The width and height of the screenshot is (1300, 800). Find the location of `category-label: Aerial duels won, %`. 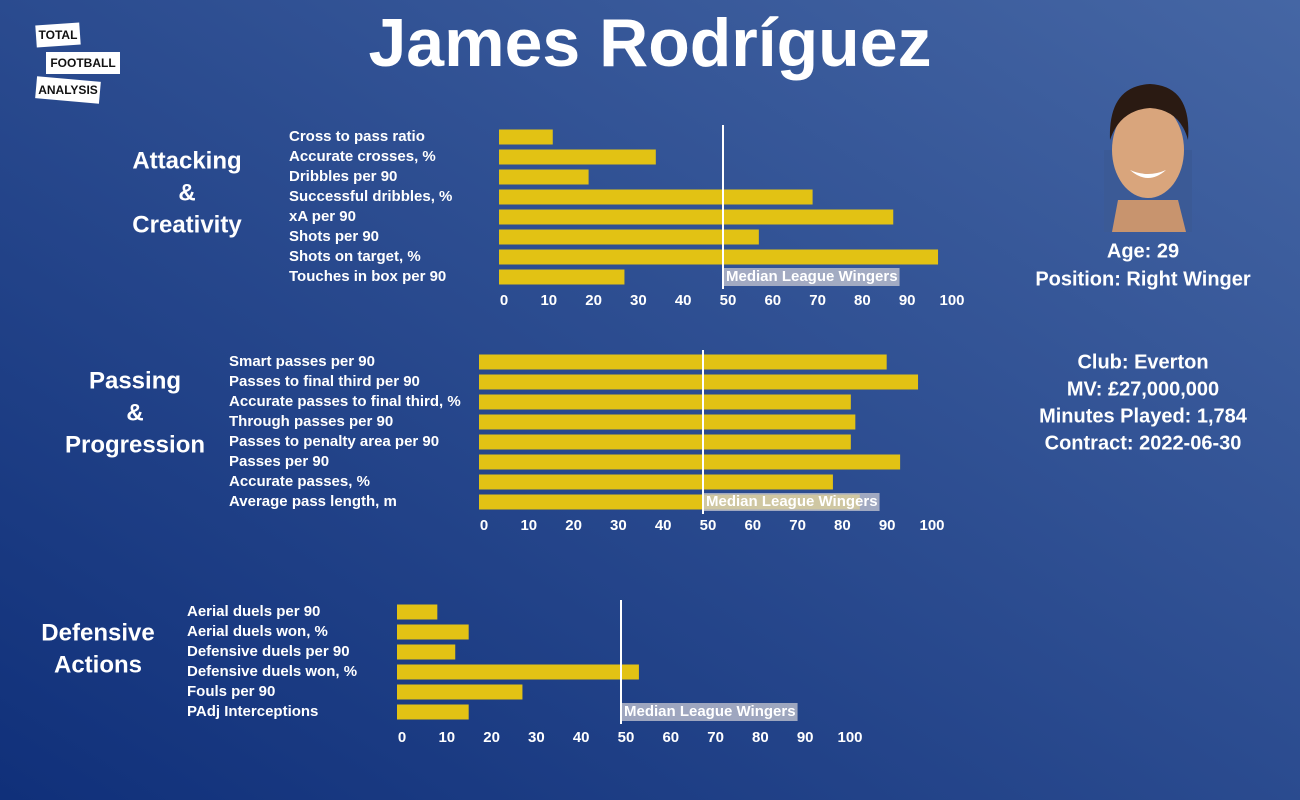

category-label: Aerial duels won, % is located at coordinates (257, 631).